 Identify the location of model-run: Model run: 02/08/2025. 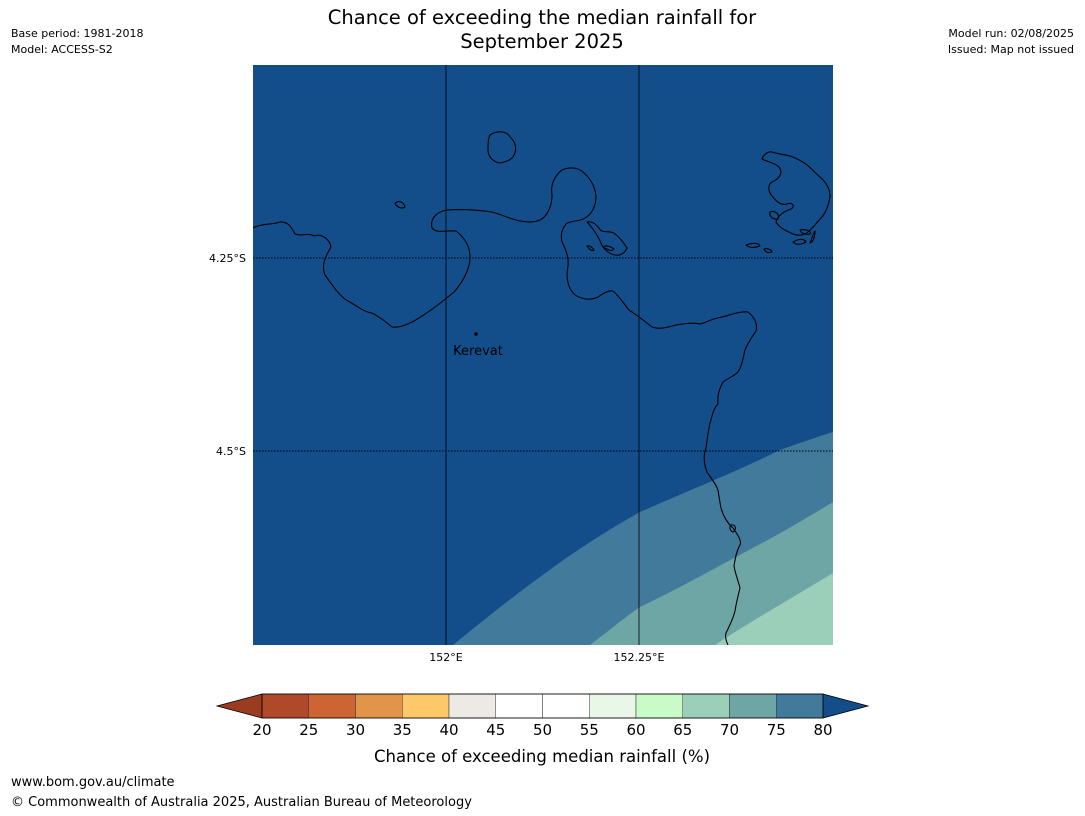
(1011, 33).